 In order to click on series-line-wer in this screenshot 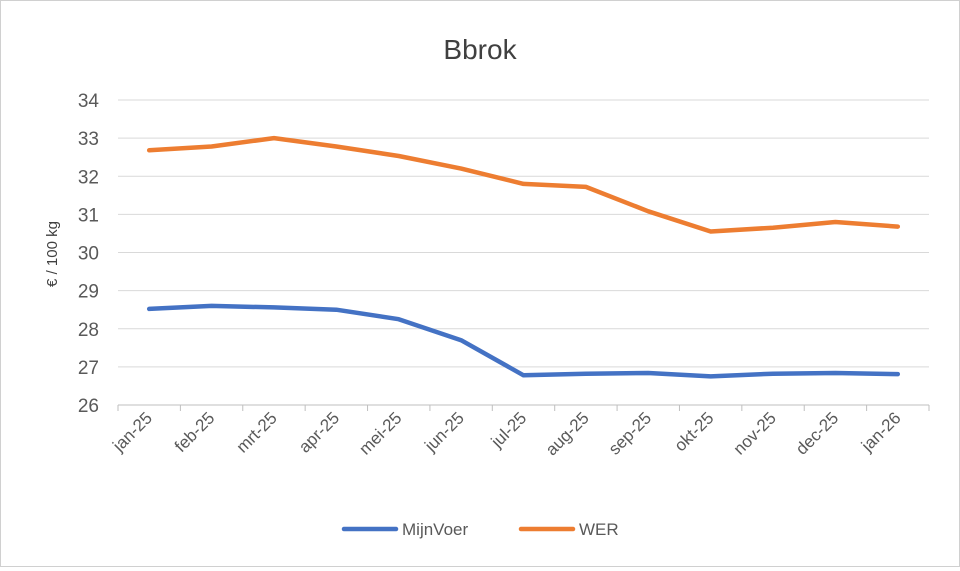, I will do `click(523, 184)`.